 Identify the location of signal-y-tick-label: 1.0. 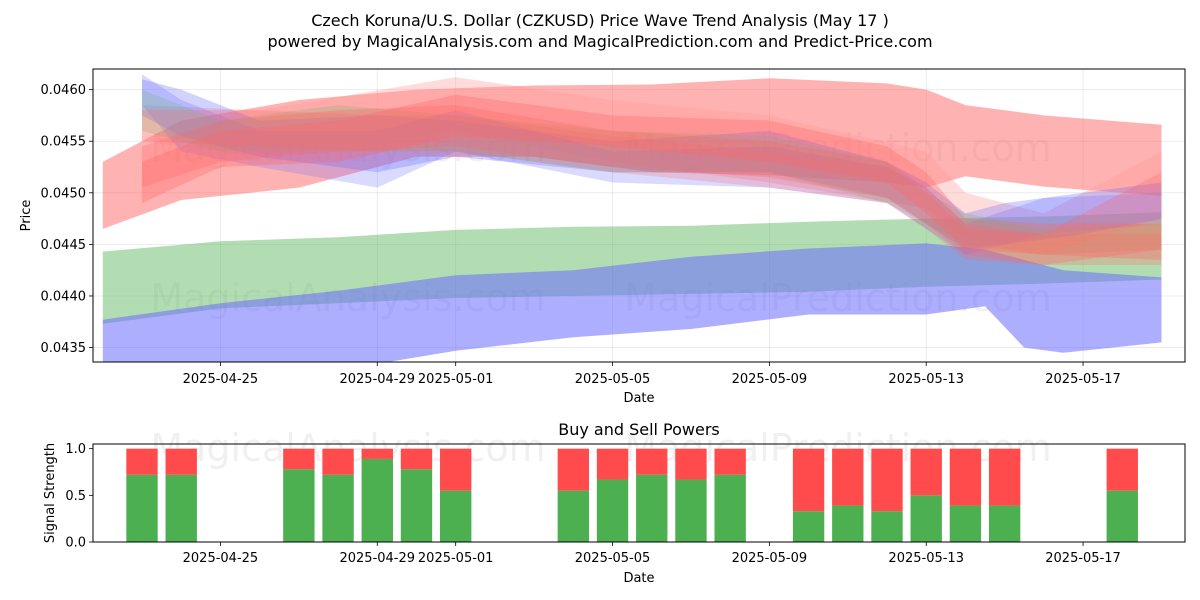
(75, 449).